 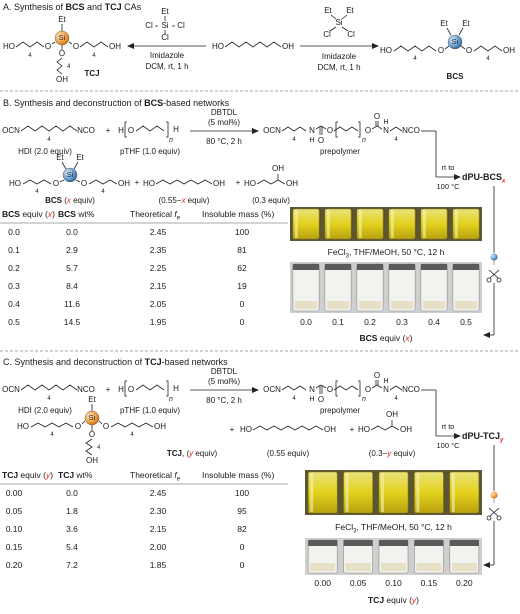 What do you see at coordinates (197, 200) in the screenshot?
I see `compound-label-part: equiv)` at bounding box center [197, 200].